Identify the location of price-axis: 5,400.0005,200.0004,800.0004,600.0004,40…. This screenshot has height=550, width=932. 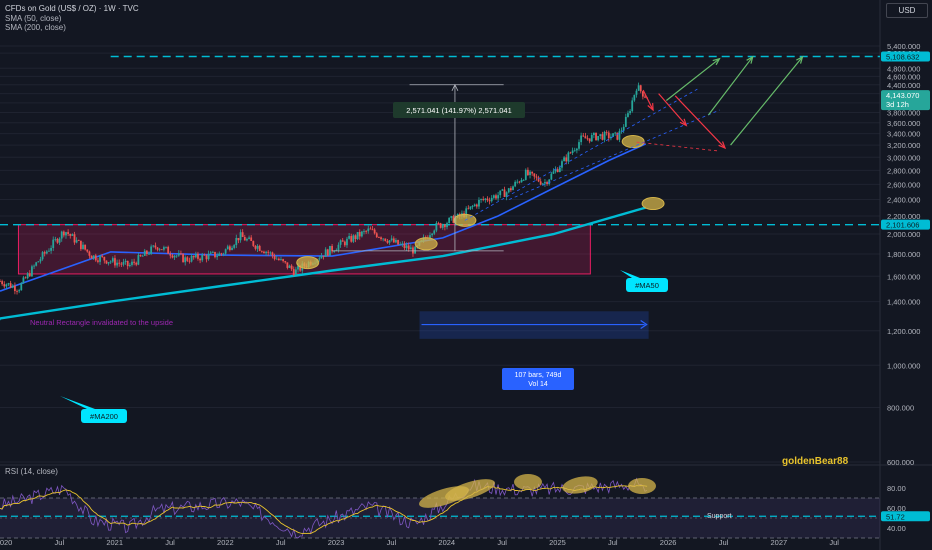
(903, 287).